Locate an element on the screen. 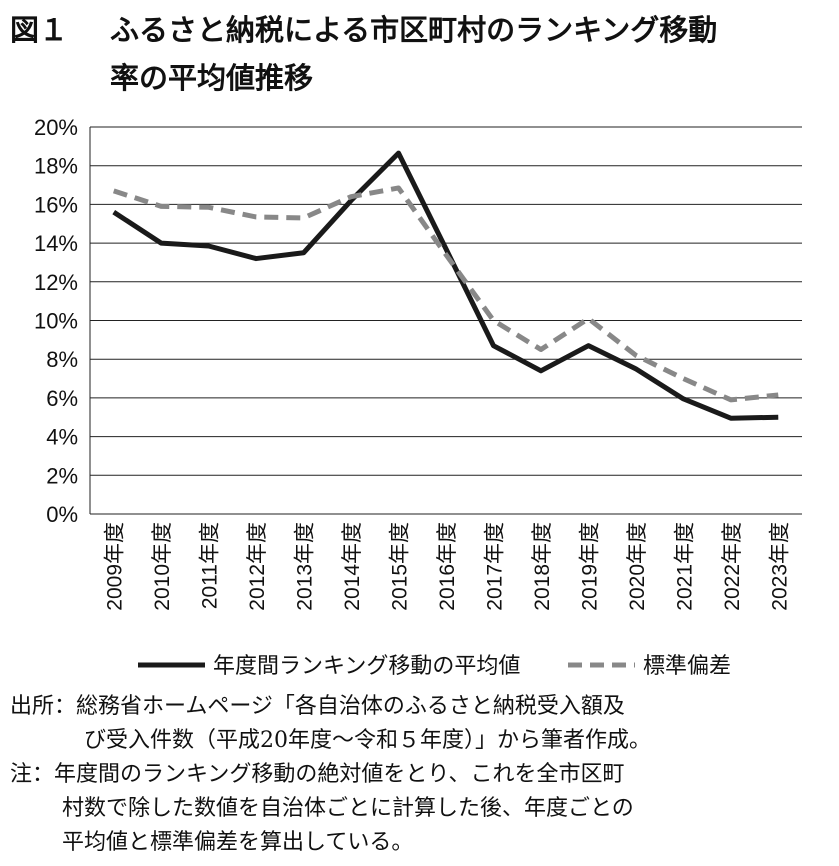  x-tick-label: 2017年度 is located at coordinates (494, 566).